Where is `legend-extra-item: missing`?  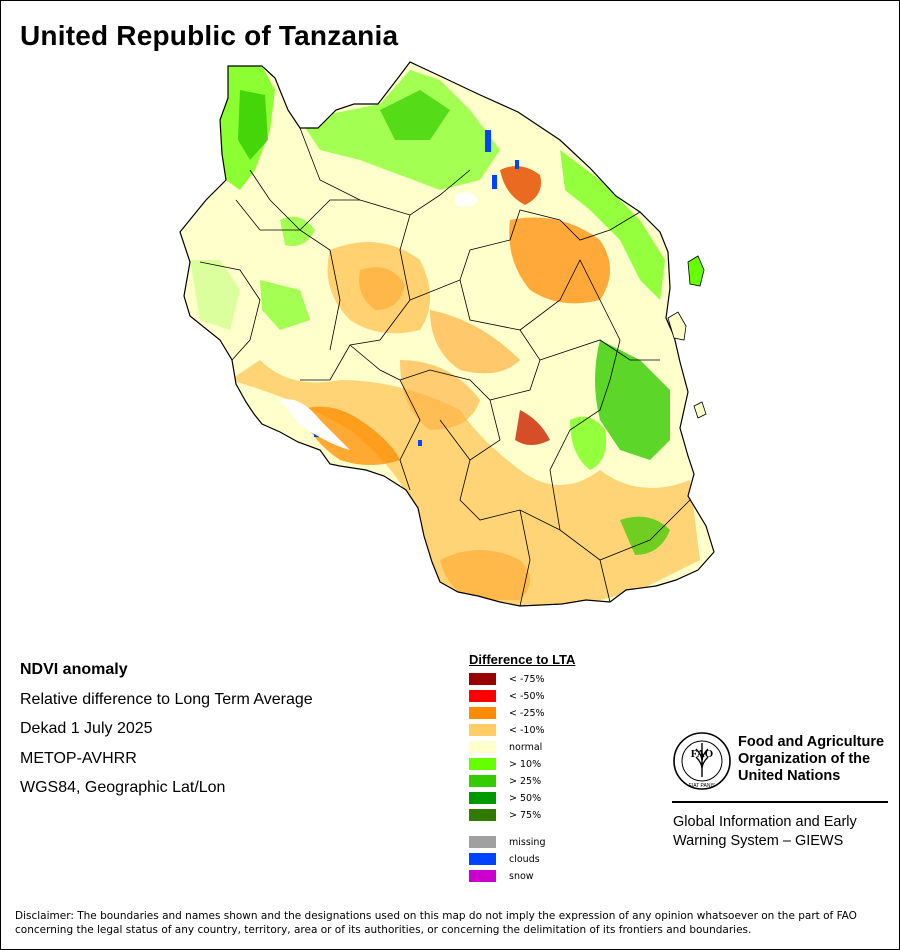 legend-extra-item: missing is located at coordinates (507, 842).